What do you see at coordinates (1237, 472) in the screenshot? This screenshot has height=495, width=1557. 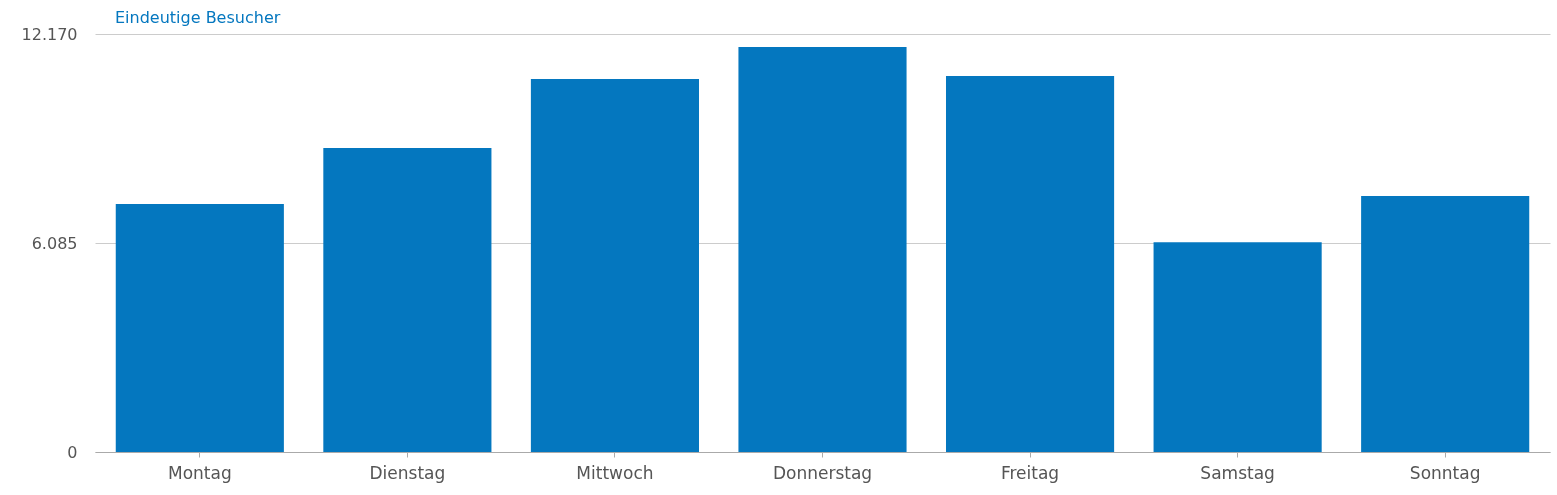 I see `x-tick-label: Samstag` at bounding box center [1237, 472].